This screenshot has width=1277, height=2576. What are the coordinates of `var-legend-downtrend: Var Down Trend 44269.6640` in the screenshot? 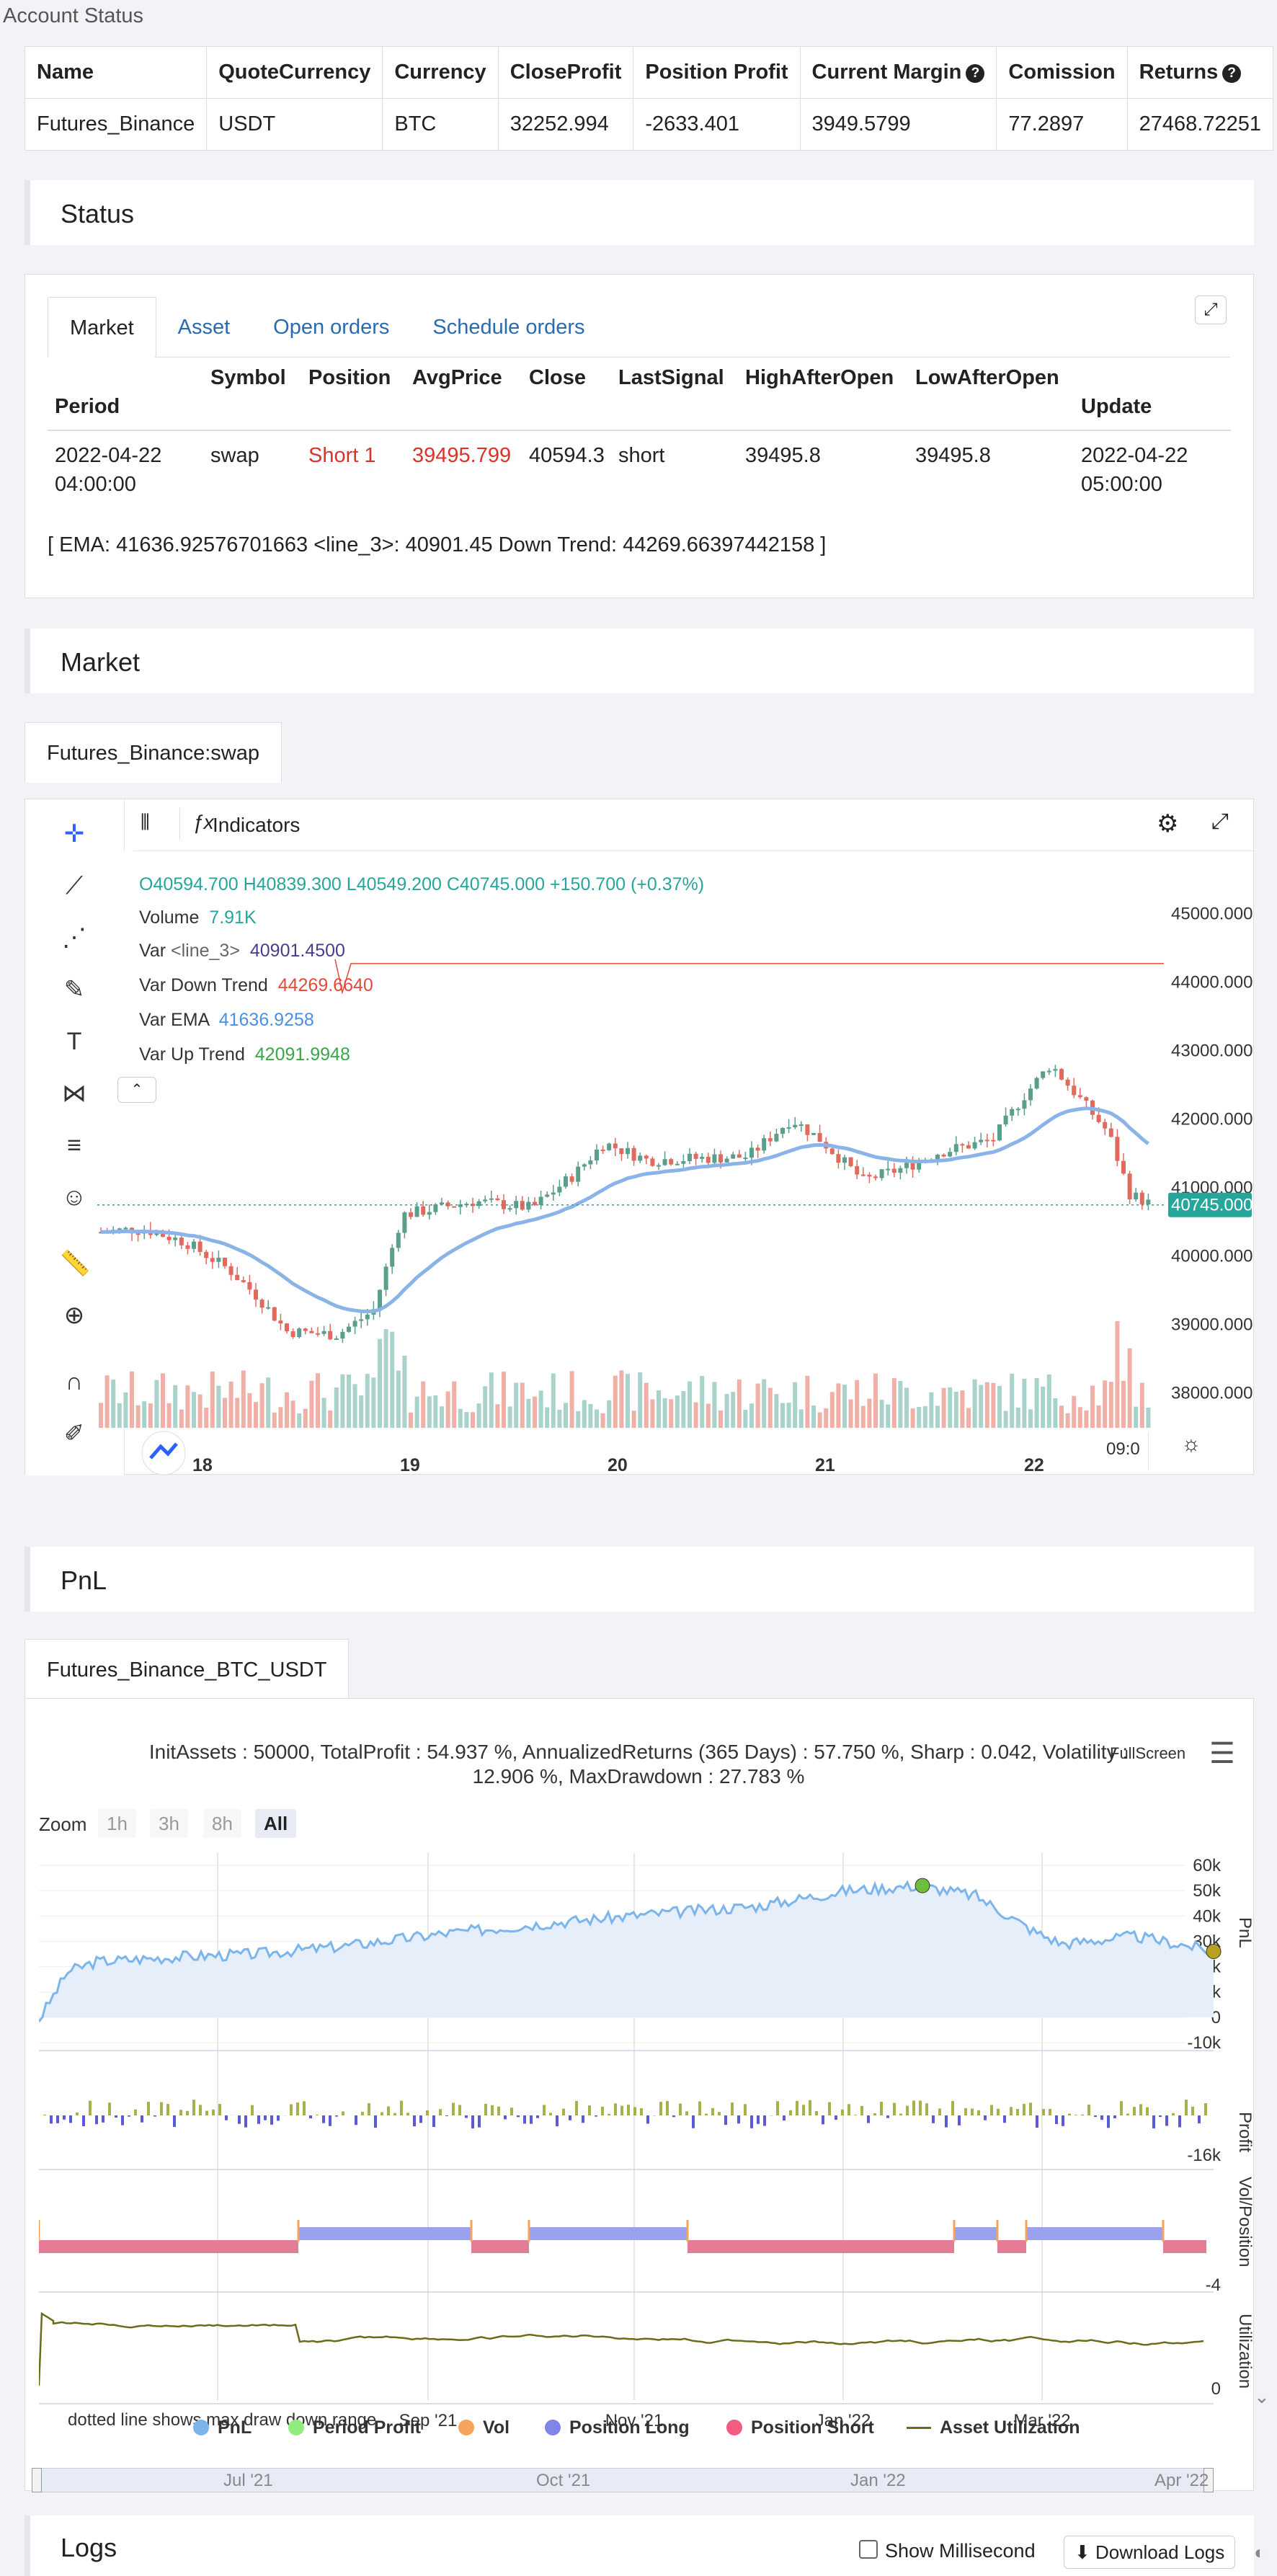 It's located at (256, 985).